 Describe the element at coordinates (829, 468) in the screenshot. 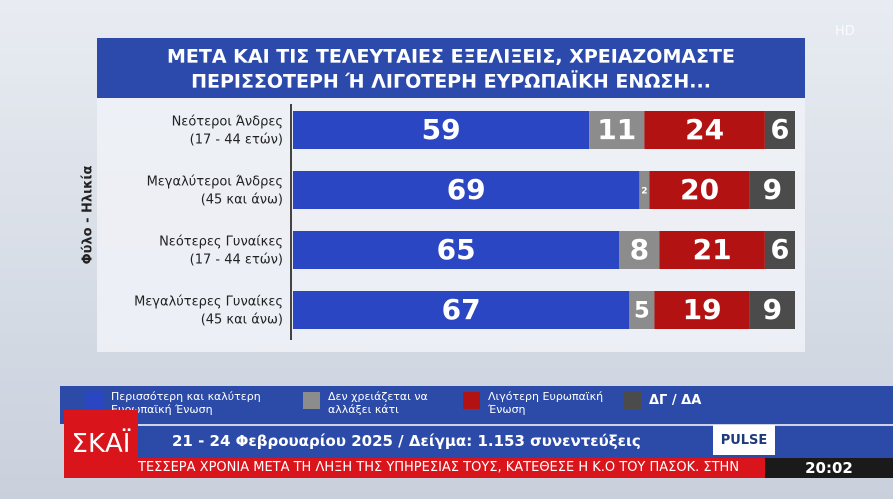

I see `clock: 20:02` at that location.